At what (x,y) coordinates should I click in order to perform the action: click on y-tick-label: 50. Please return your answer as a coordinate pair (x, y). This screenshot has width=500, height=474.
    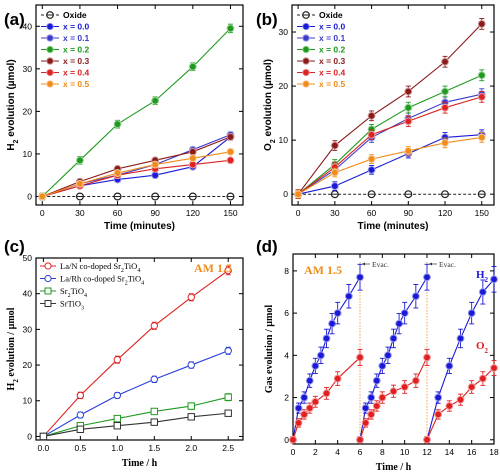
    Looking at the image, I should click on (28, 258).